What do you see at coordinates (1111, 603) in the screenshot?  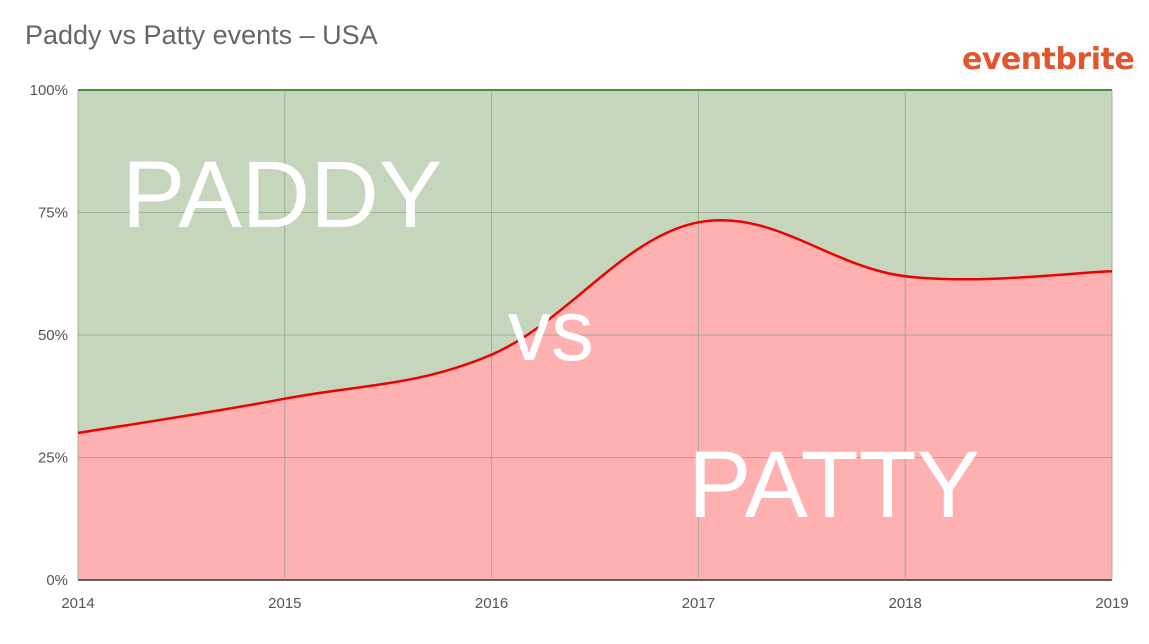 I see `x-tick-label: 2019` at bounding box center [1111, 603].